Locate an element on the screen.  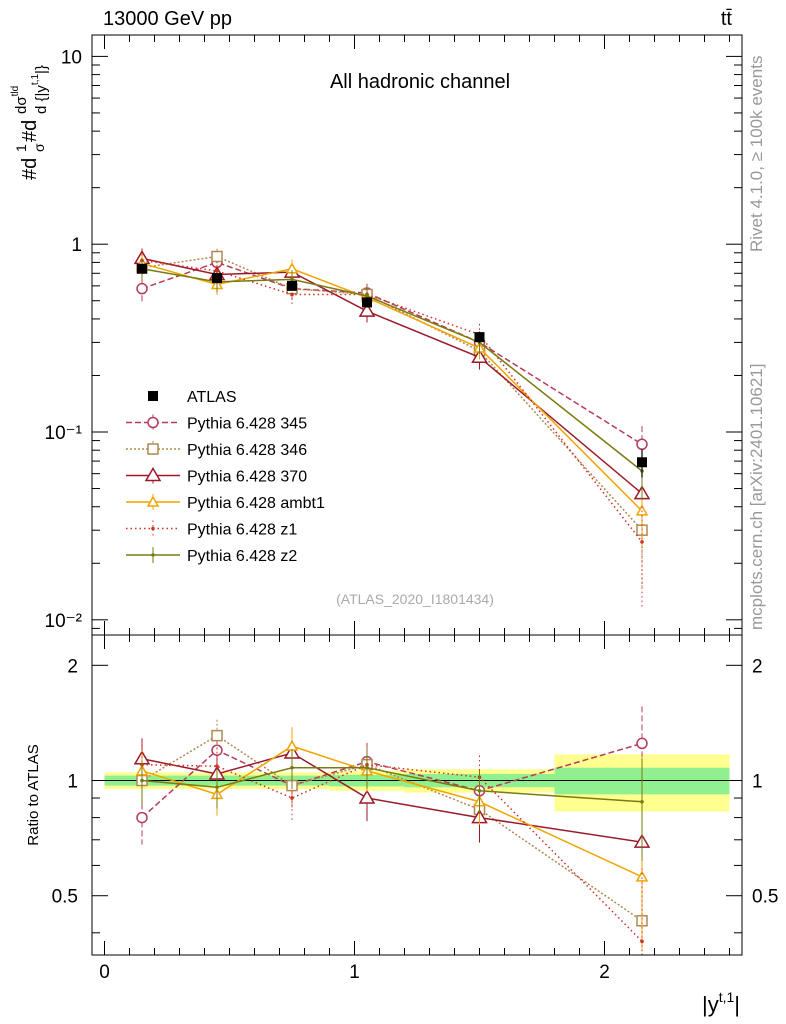
y-tick-label: 10⁻¹ is located at coordinates (64, 433).